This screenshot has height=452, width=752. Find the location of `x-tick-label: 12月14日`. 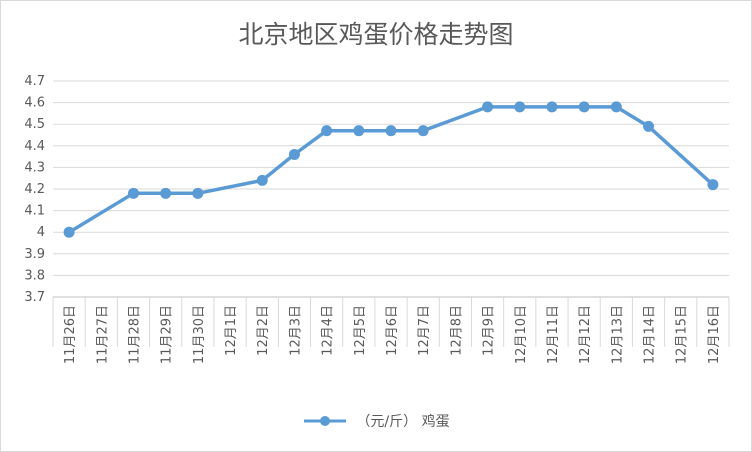

x-tick-label: 12月14日 is located at coordinates (650, 334).